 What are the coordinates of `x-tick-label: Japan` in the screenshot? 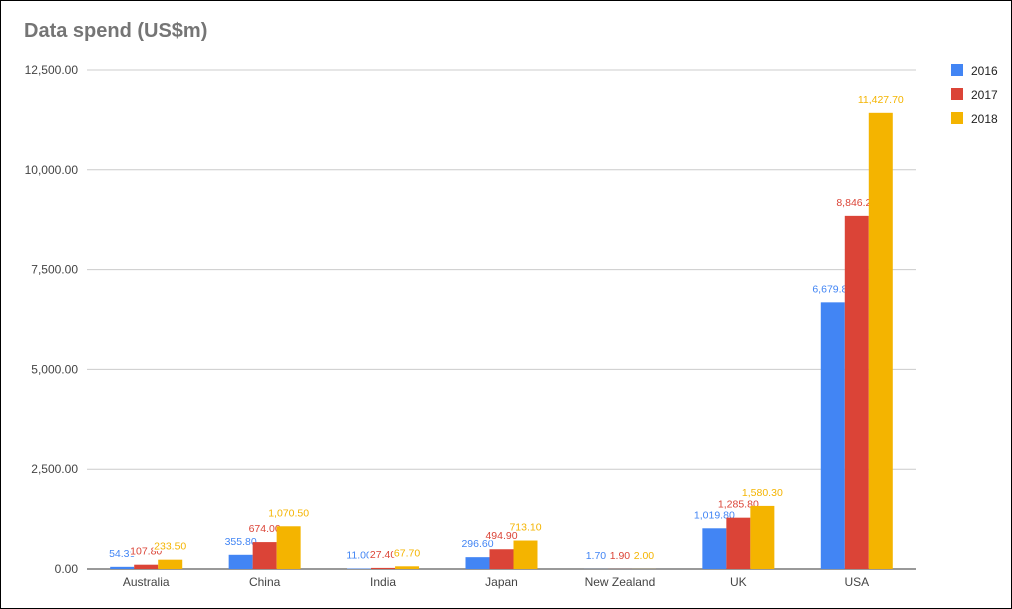 It's located at (501, 582).